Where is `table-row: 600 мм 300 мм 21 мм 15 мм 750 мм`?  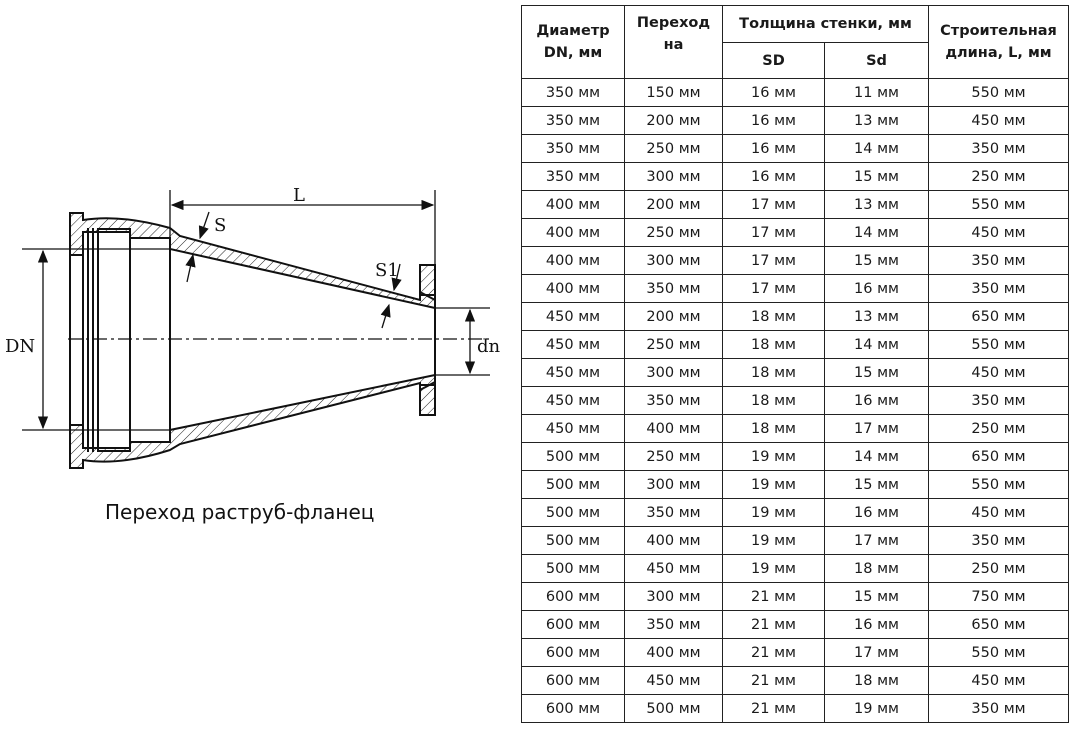 table-row: 600 мм 300 мм 21 мм 15 мм 750 мм is located at coordinates (795, 596).